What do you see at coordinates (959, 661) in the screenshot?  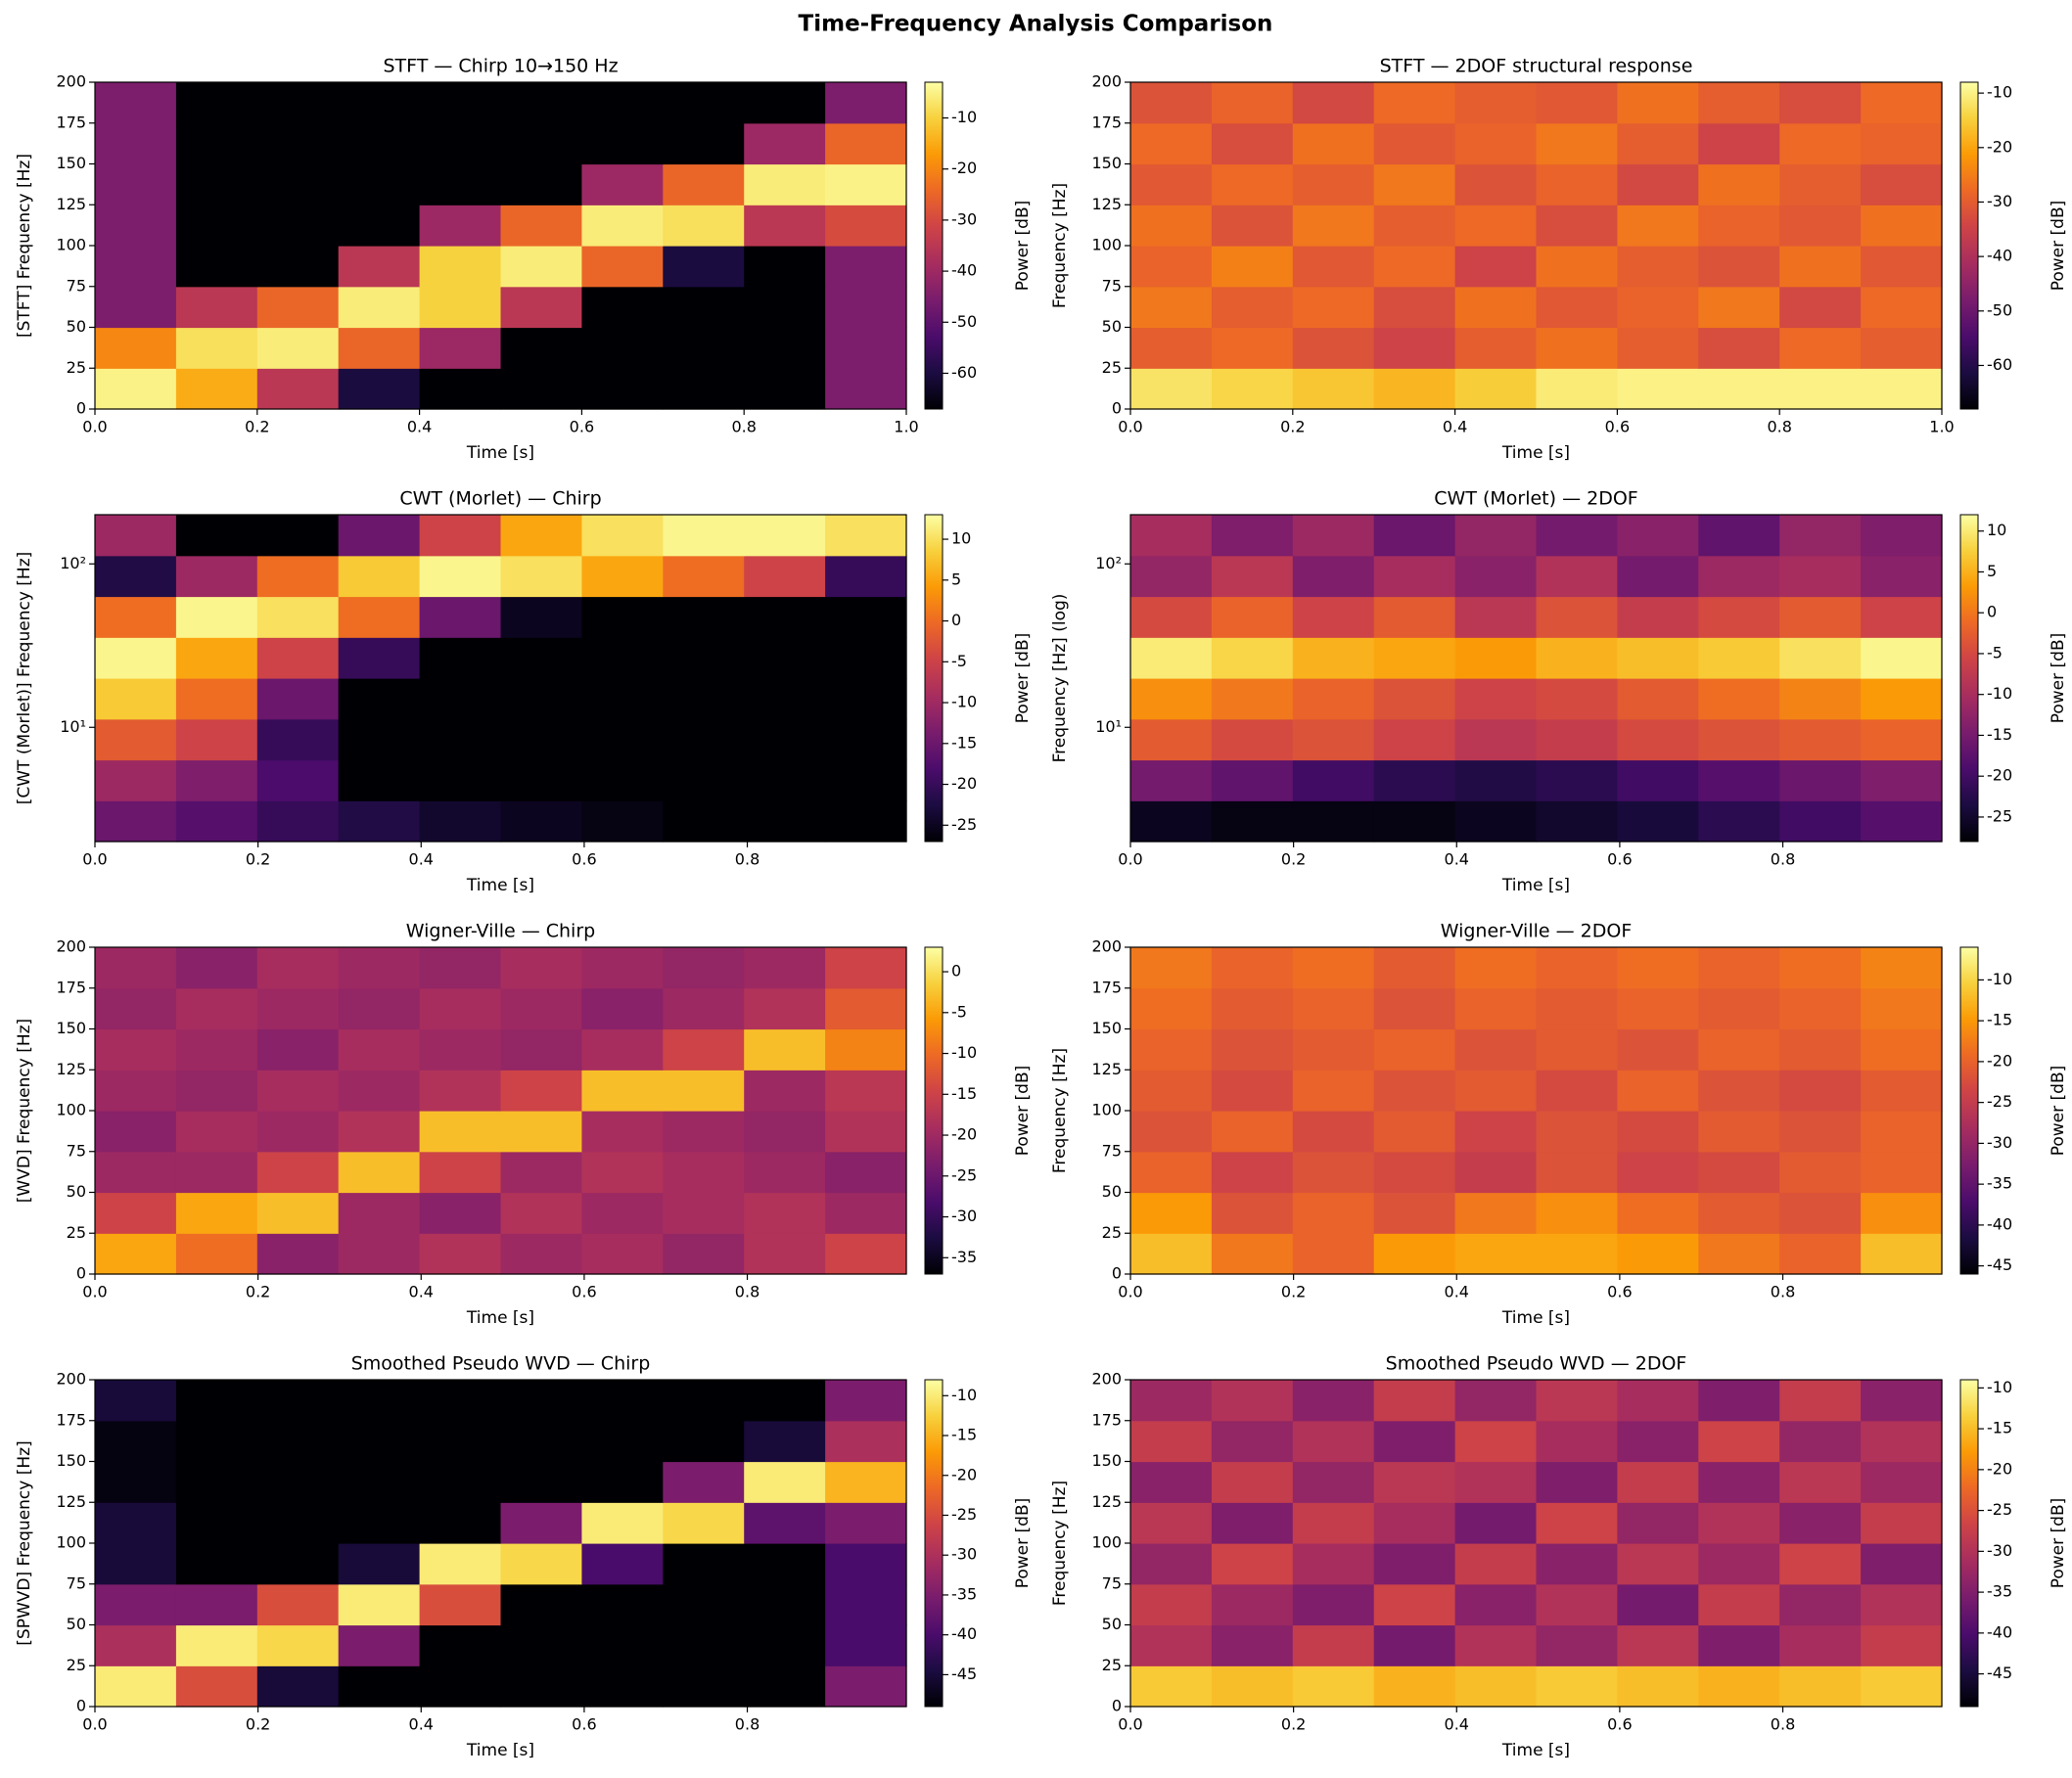 I see `colorbar-tick-label: -5` at bounding box center [959, 661].